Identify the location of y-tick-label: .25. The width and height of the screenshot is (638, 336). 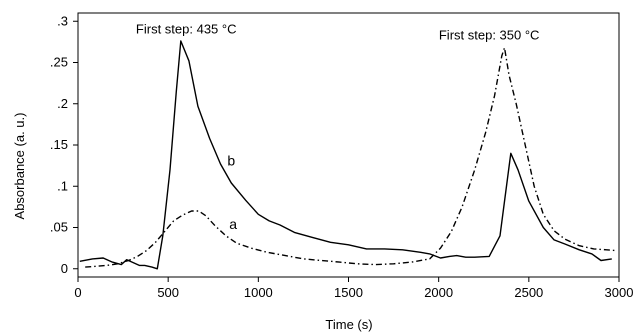
(59, 62).